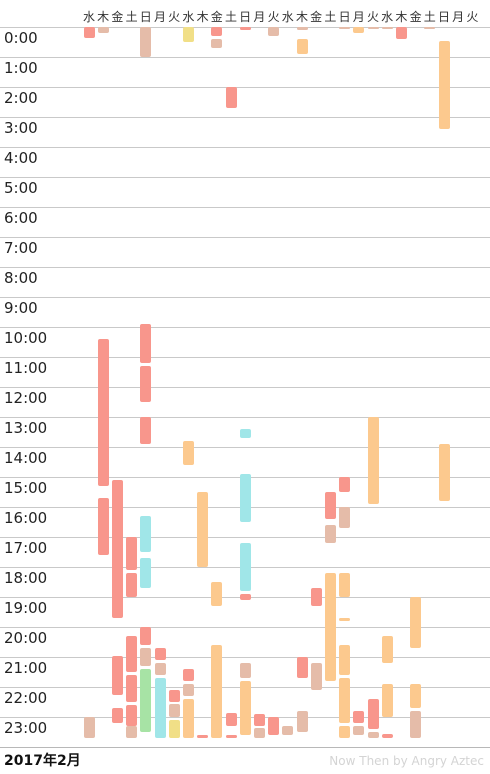 The height and width of the screenshot is (774, 490). Describe the element at coordinates (21, 278) in the screenshot. I see `hour-label: 8:00` at that location.